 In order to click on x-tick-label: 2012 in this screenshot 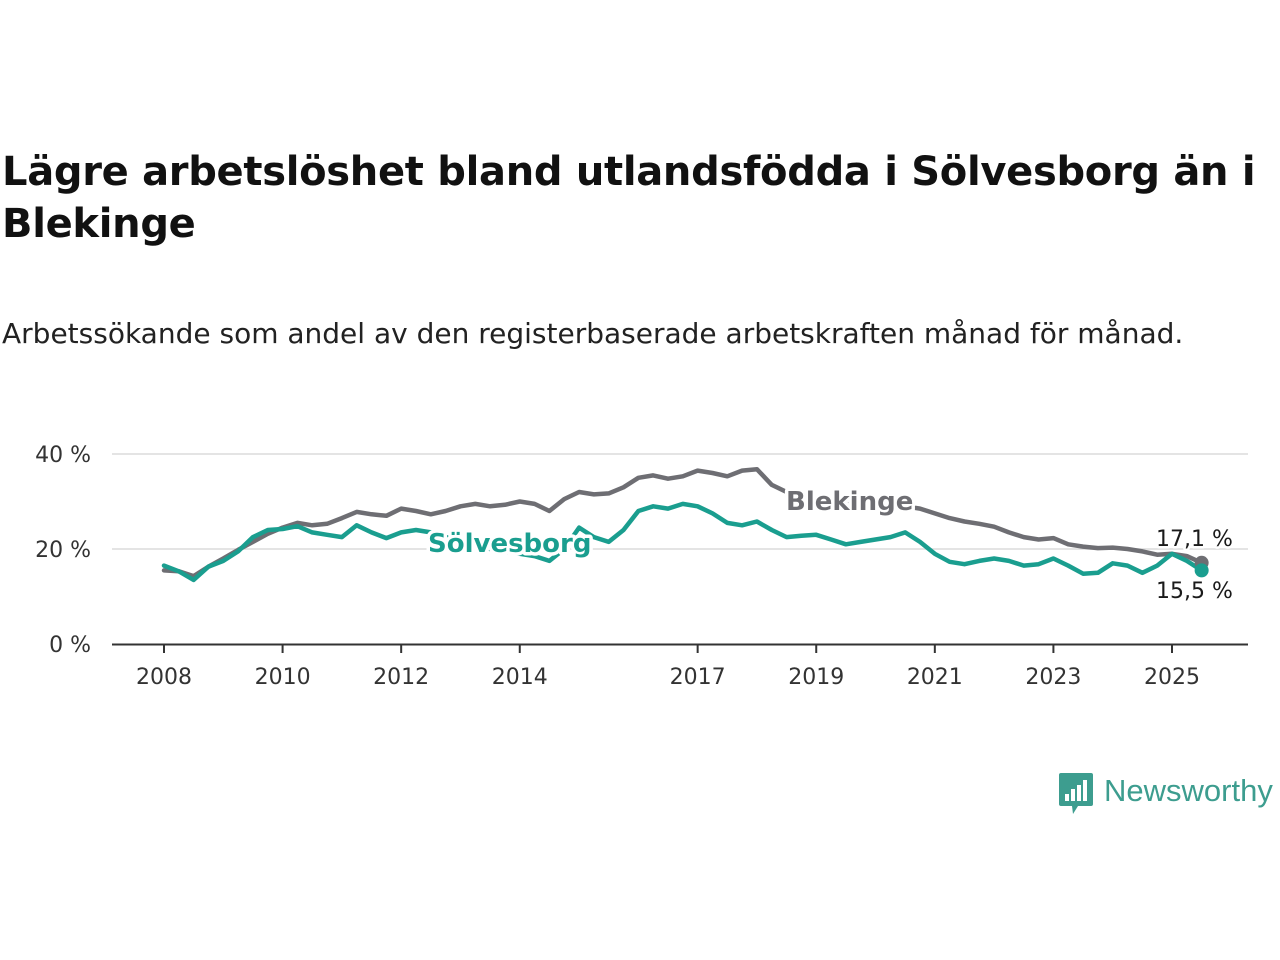, I will do `click(401, 677)`.